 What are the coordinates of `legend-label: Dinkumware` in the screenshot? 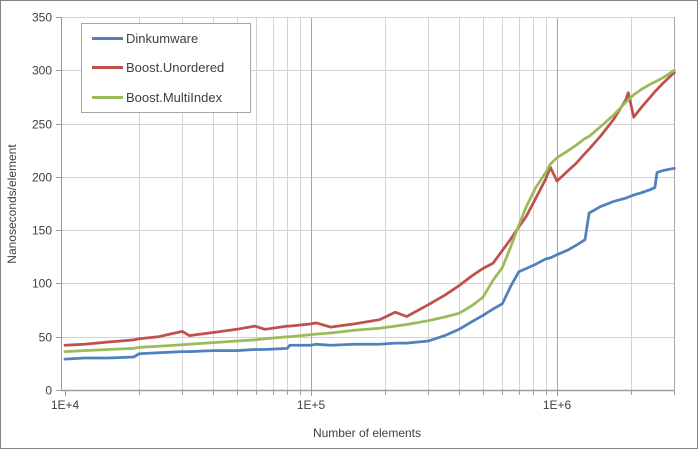 It's located at (162, 39).